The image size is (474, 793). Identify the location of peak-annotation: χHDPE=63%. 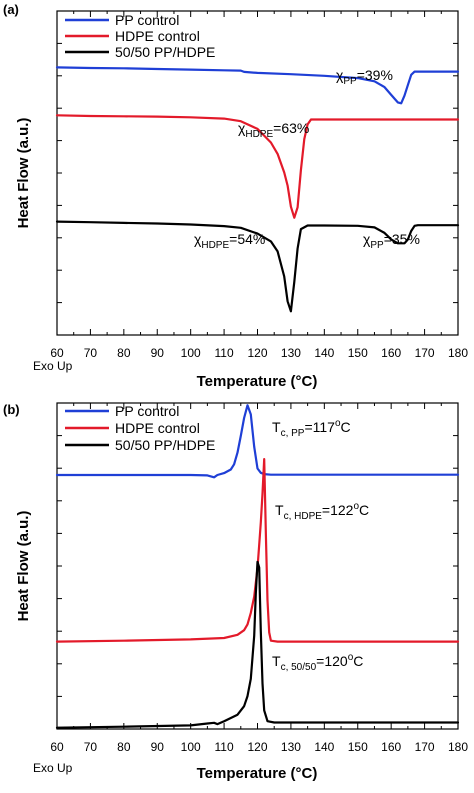
(273, 130).